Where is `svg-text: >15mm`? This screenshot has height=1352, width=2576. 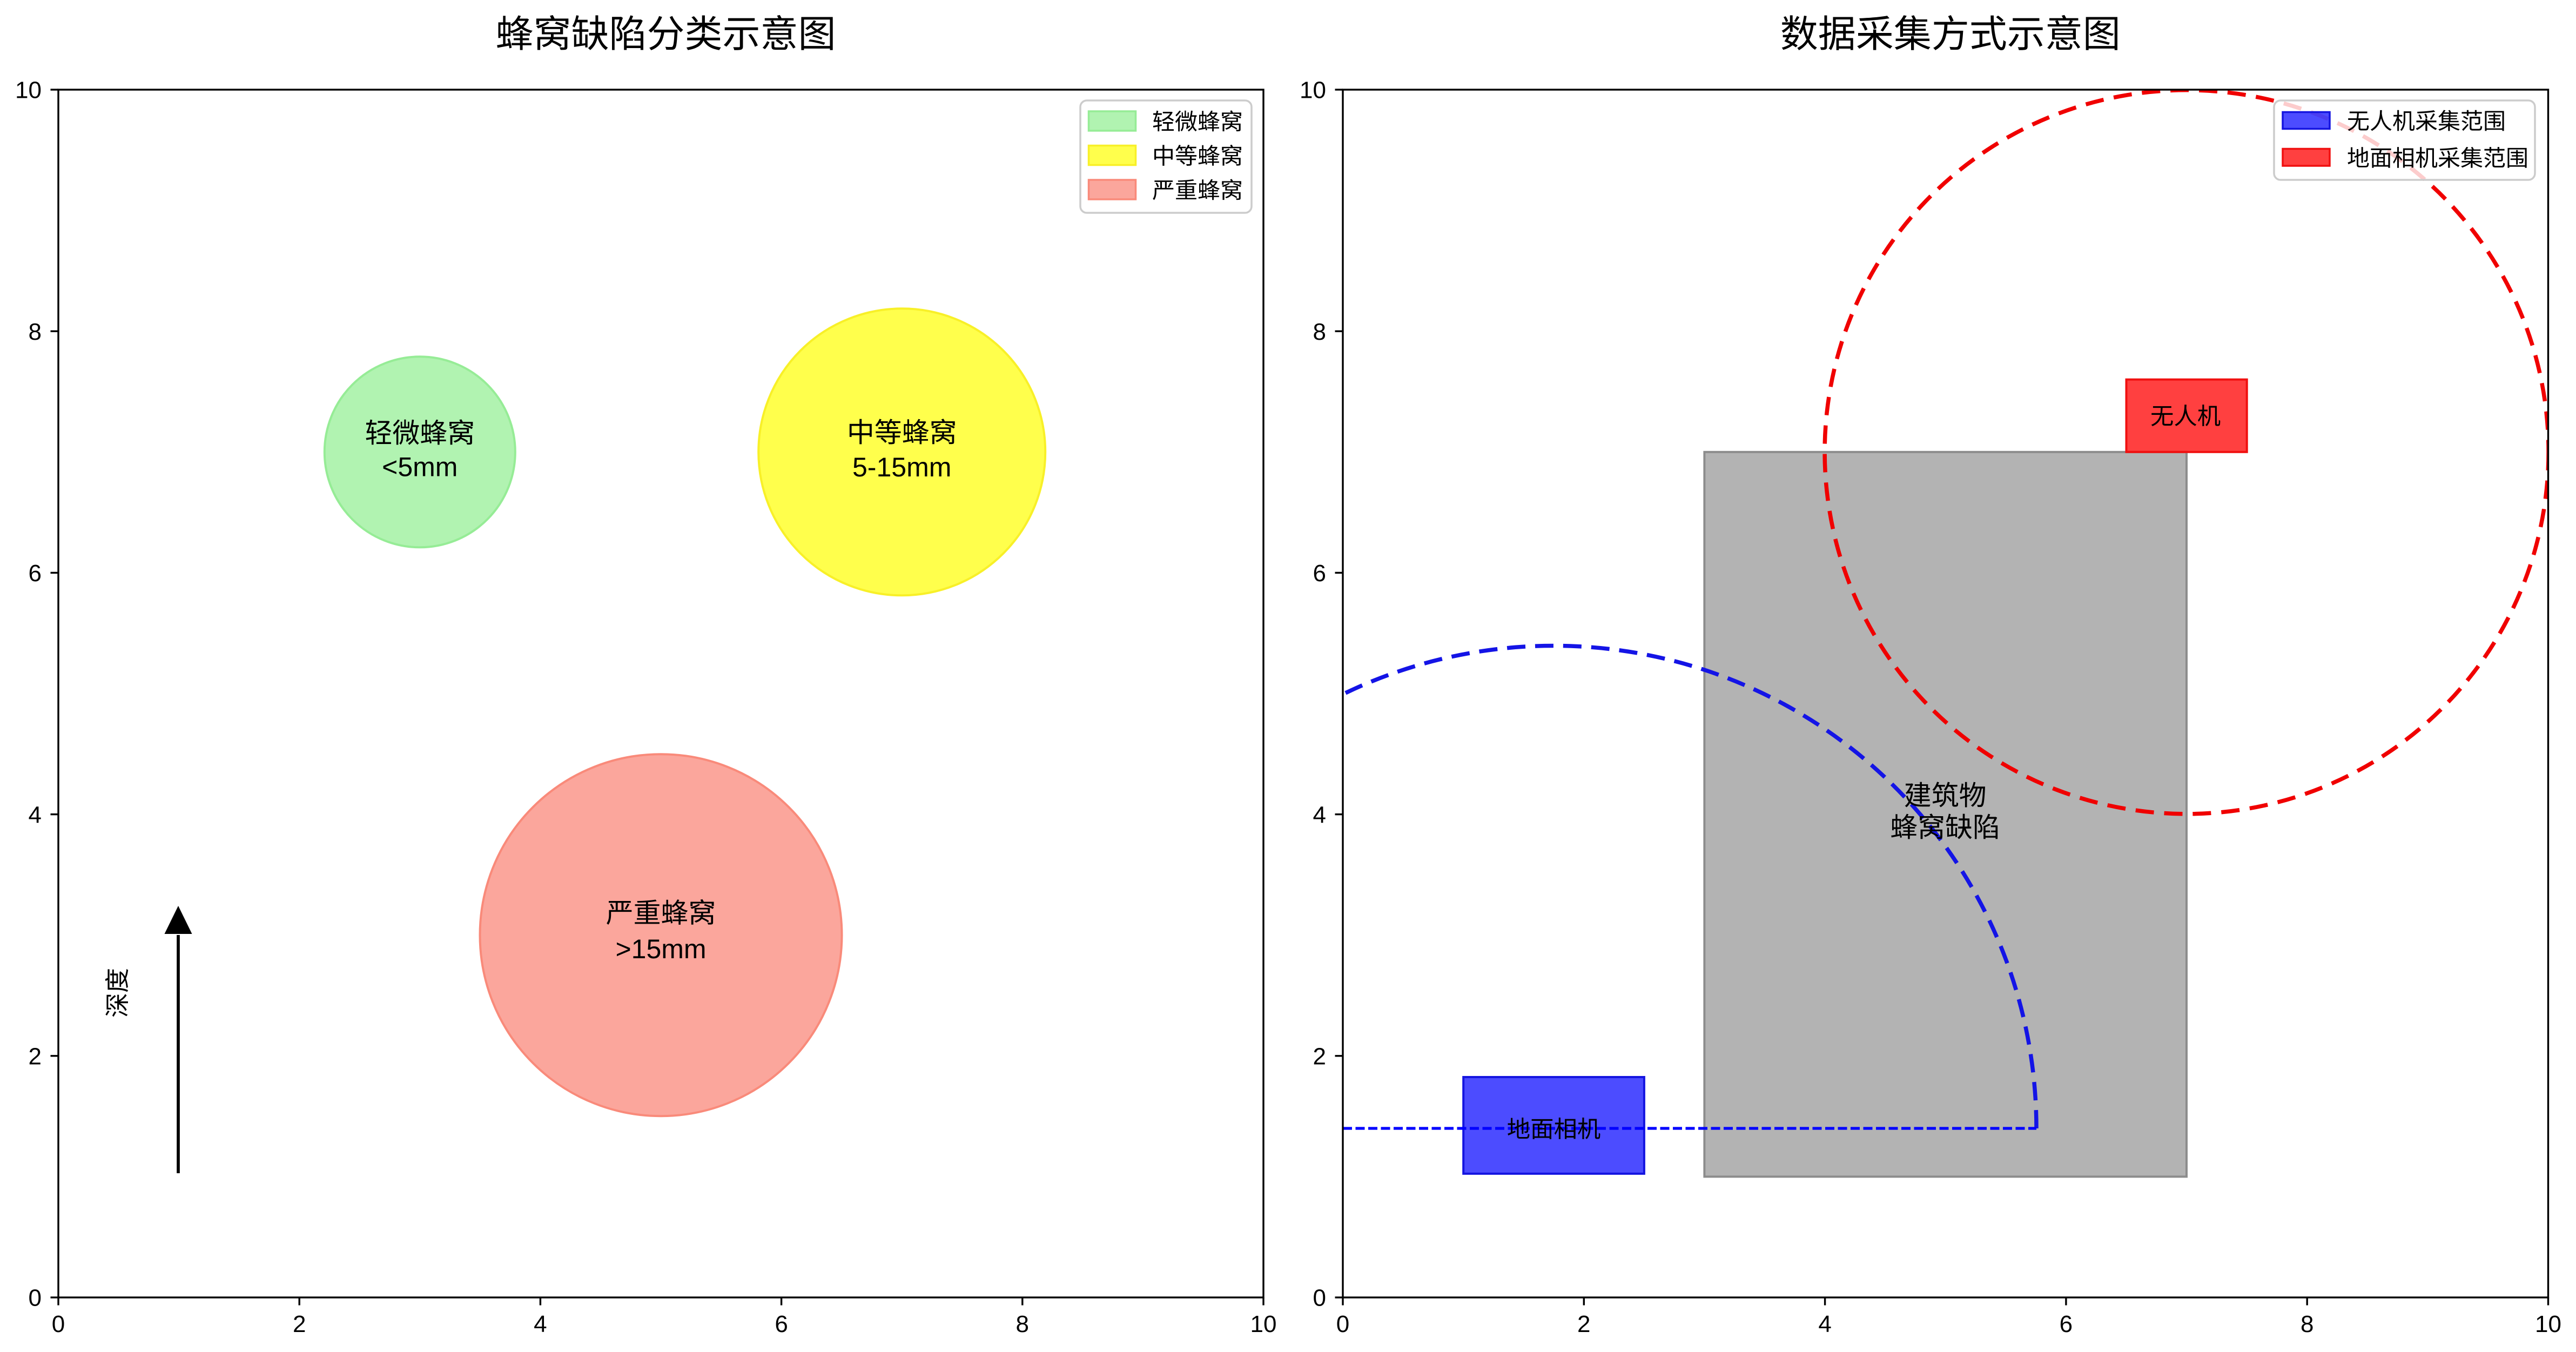 svg-text: >15mm is located at coordinates (660, 949).